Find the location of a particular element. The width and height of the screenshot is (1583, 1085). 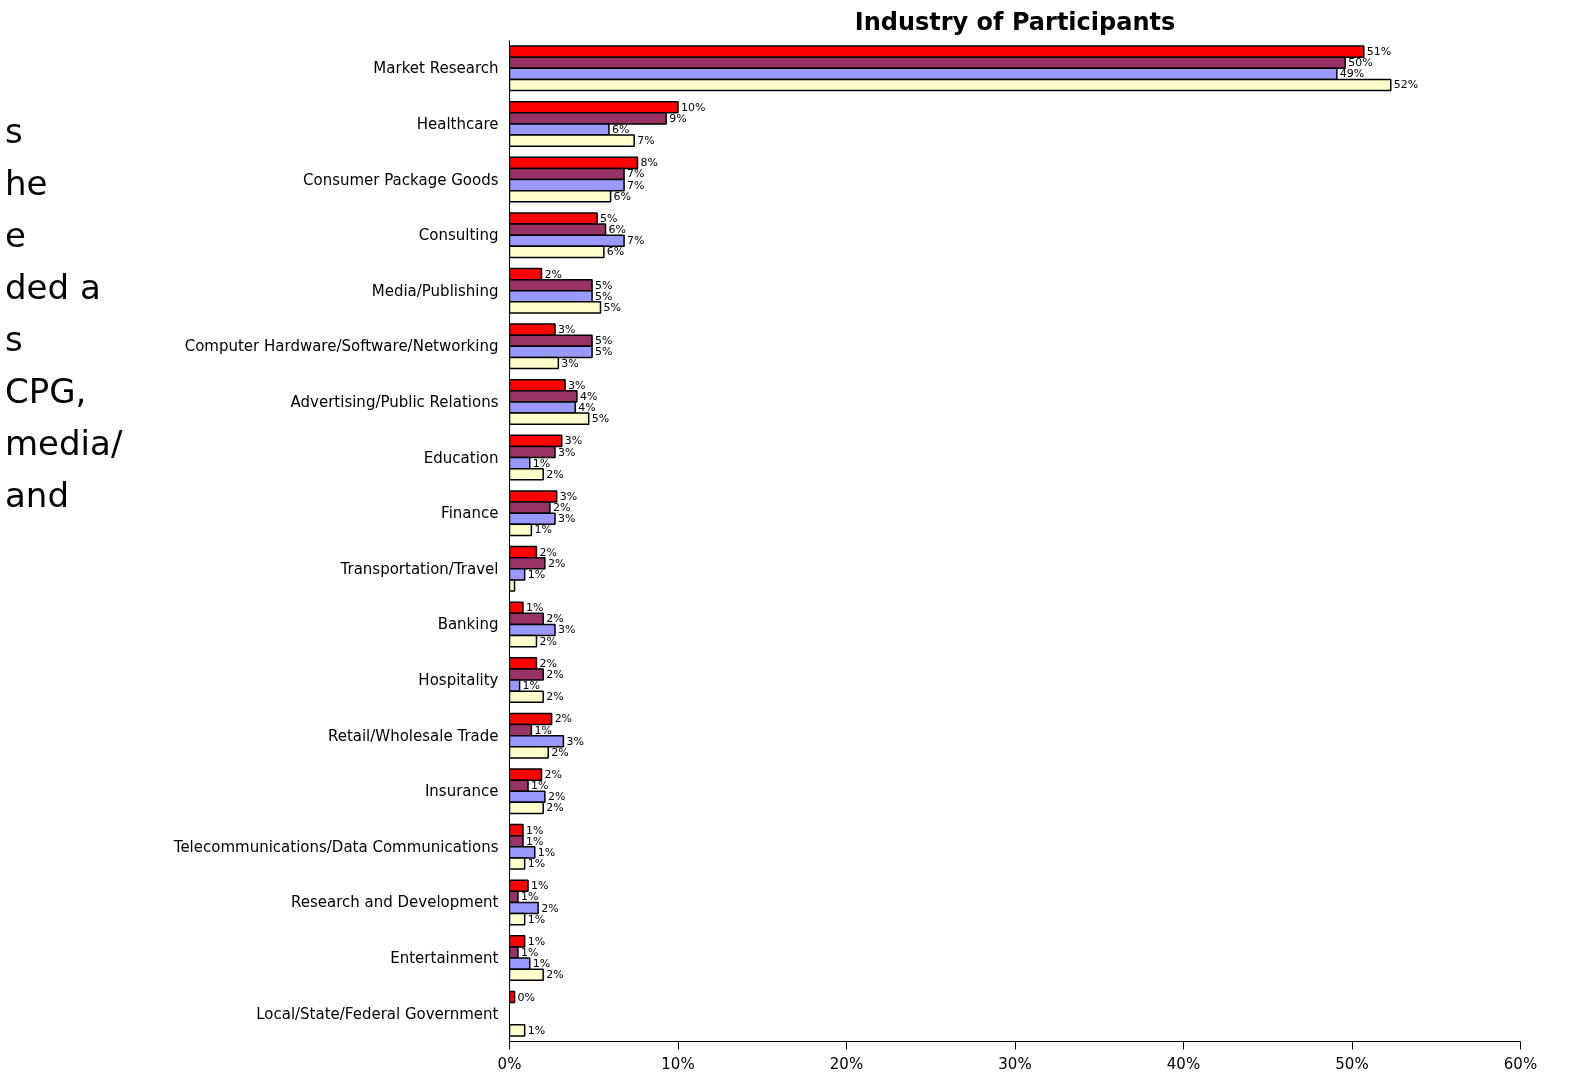

x-tick-label: 0% is located at coordinates (509, 1063).